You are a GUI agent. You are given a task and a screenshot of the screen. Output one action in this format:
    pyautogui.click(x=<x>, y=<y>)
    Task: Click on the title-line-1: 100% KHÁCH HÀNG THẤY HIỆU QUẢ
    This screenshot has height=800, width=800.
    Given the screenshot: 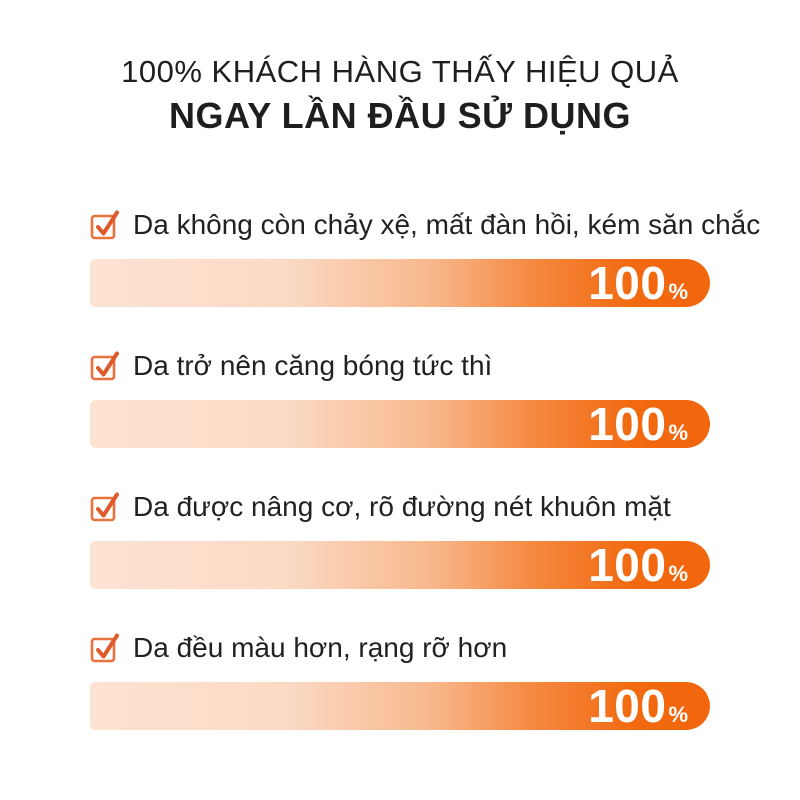 What is the action you would take?
    pyautogui.click(x=400, y=71)
    